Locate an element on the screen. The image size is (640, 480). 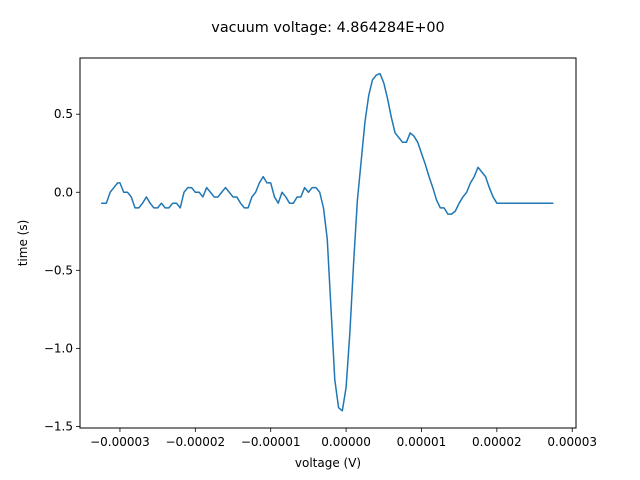
y-tick-label: −0.5 is located at coordinates (58, 270).